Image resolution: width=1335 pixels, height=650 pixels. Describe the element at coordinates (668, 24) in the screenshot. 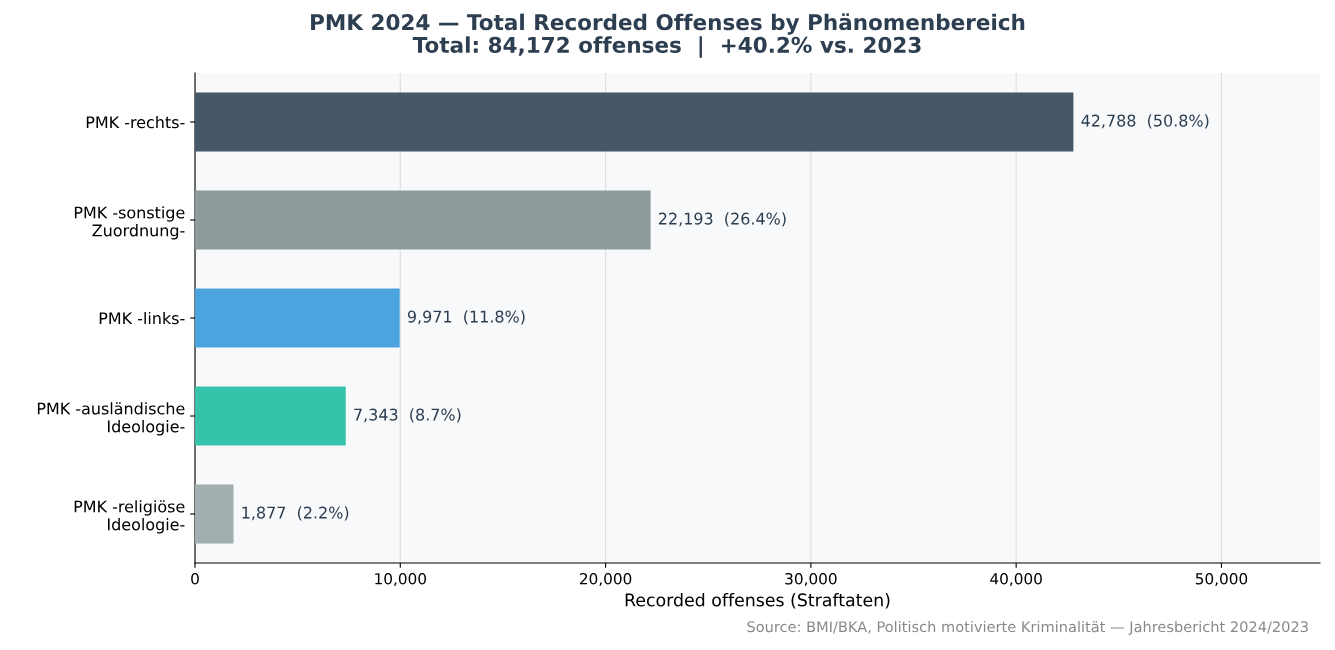

I see `chart-title: PMK 2024 — Total Recorded Offenses by Phänomenbereich` at that location.